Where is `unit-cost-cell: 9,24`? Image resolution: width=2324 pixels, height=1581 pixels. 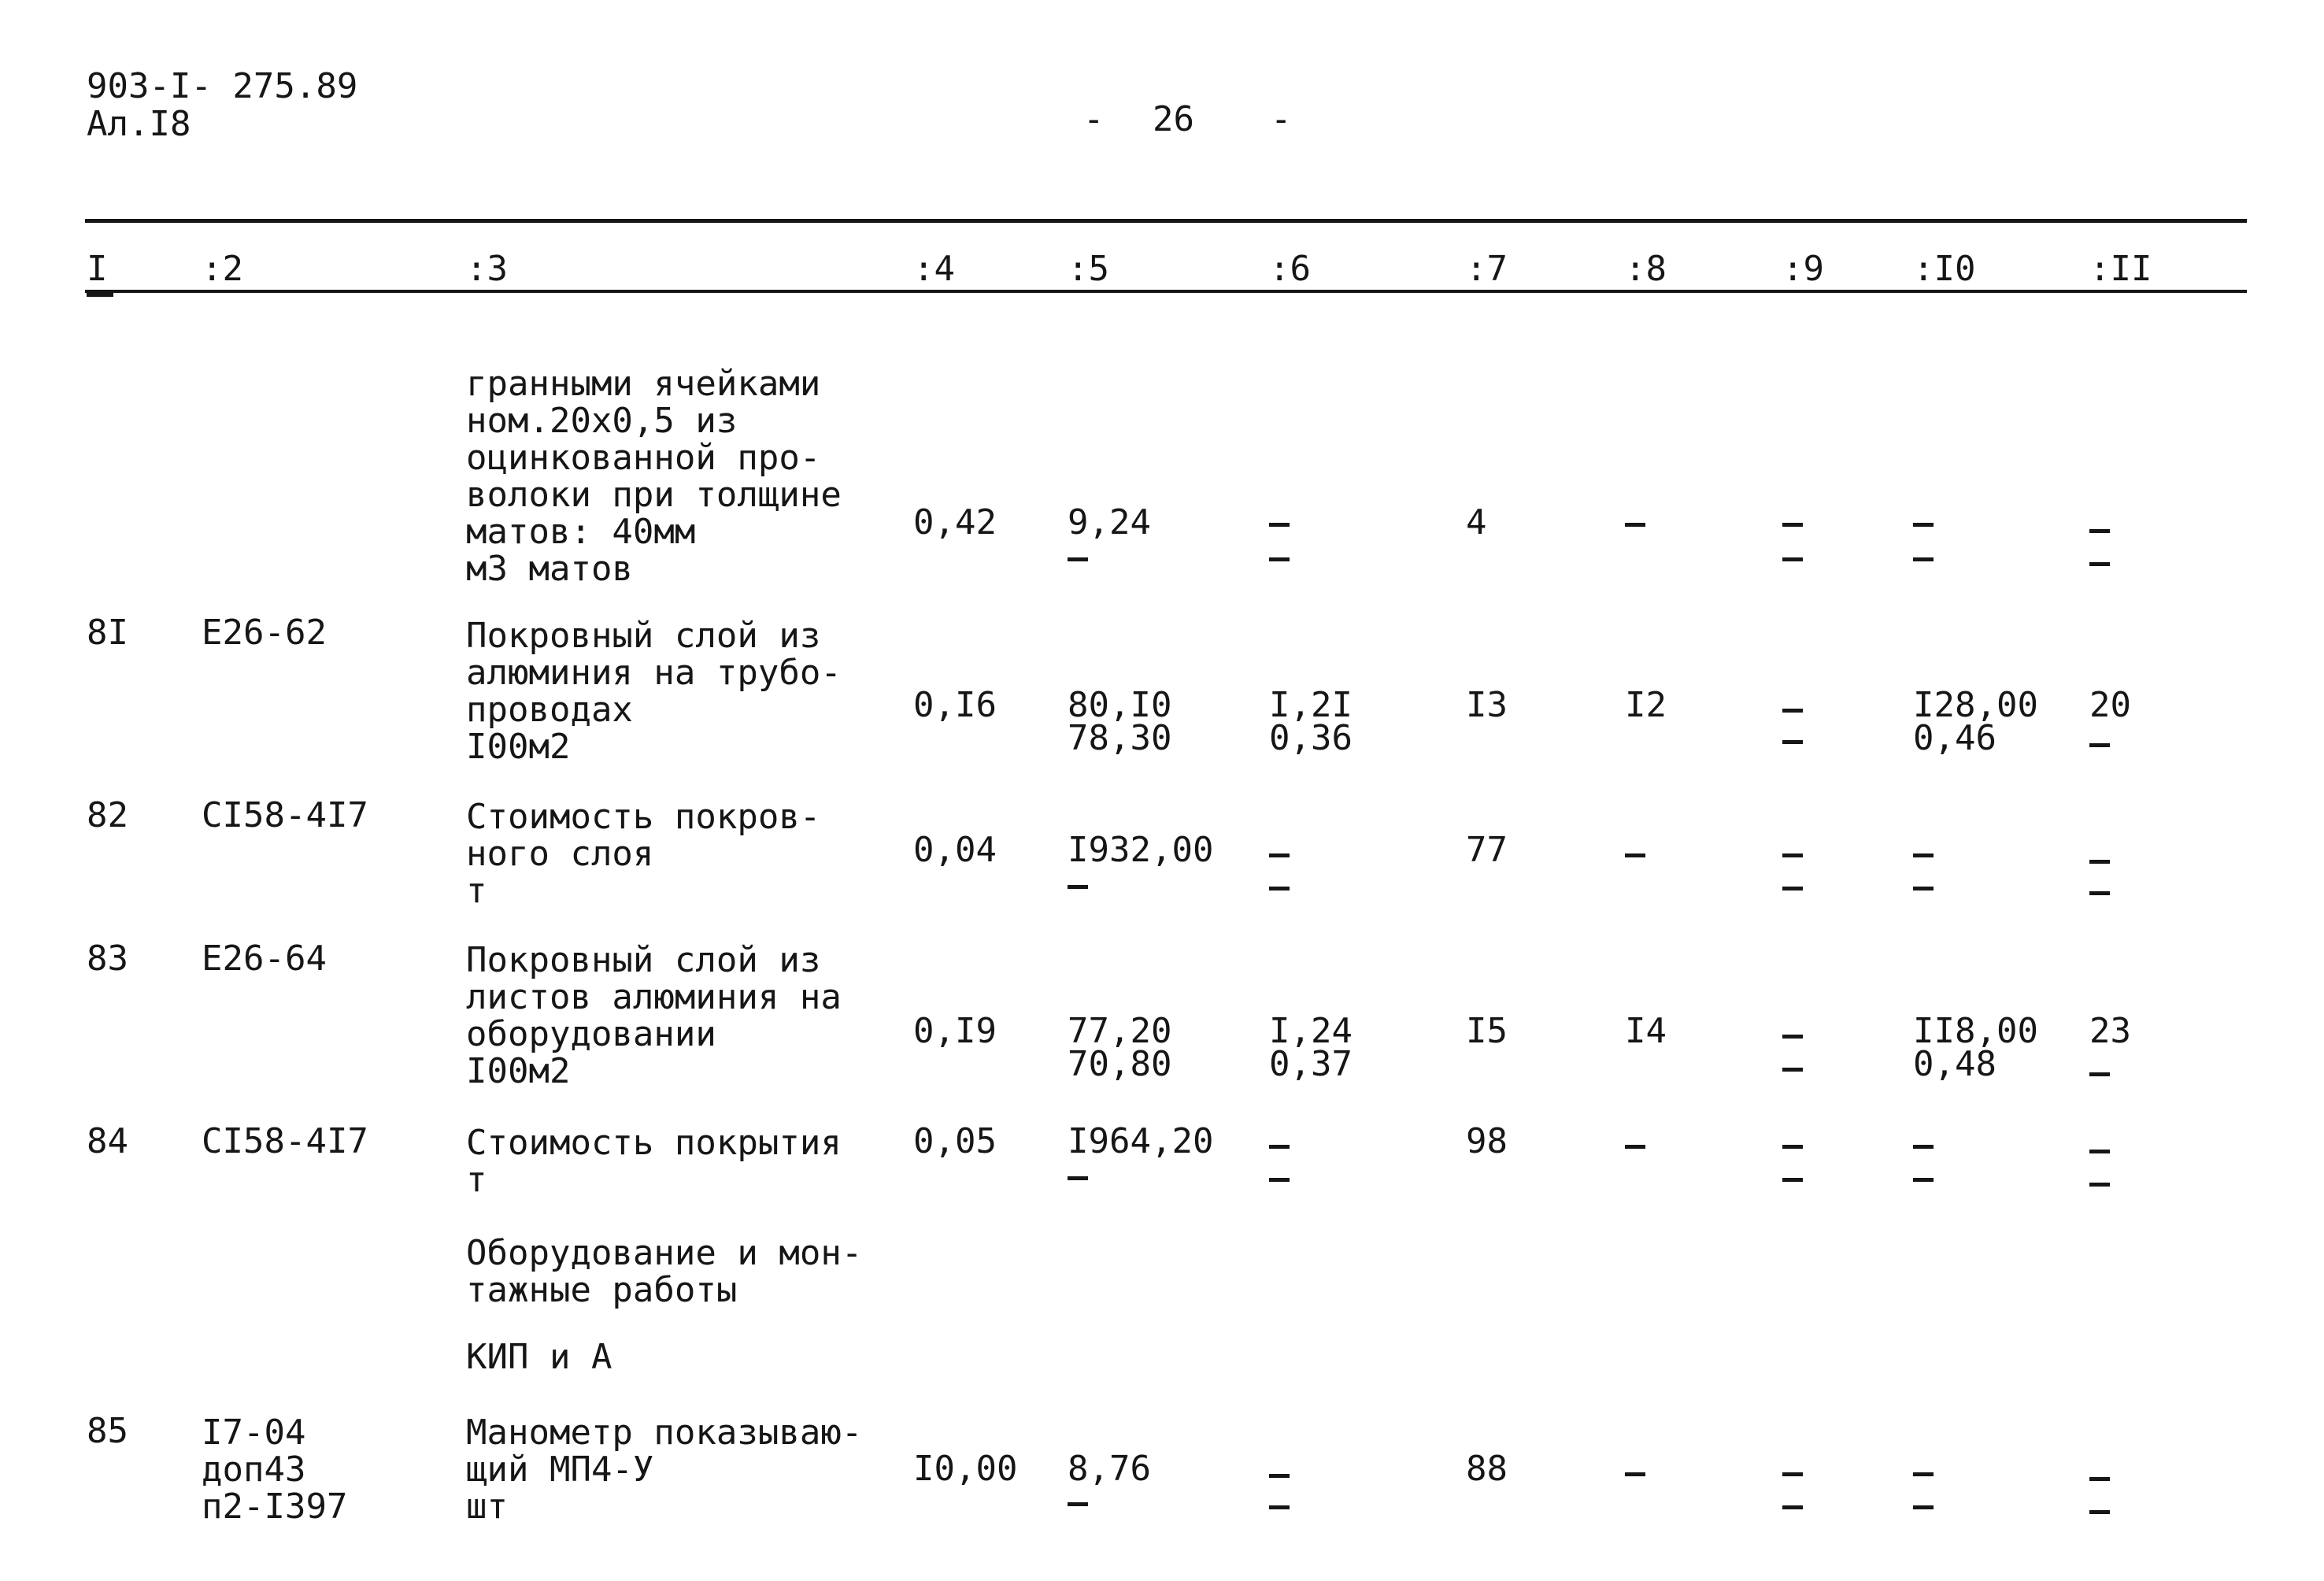
unit-cost-cell: 9,24 is located at coordinates (1109, 522).